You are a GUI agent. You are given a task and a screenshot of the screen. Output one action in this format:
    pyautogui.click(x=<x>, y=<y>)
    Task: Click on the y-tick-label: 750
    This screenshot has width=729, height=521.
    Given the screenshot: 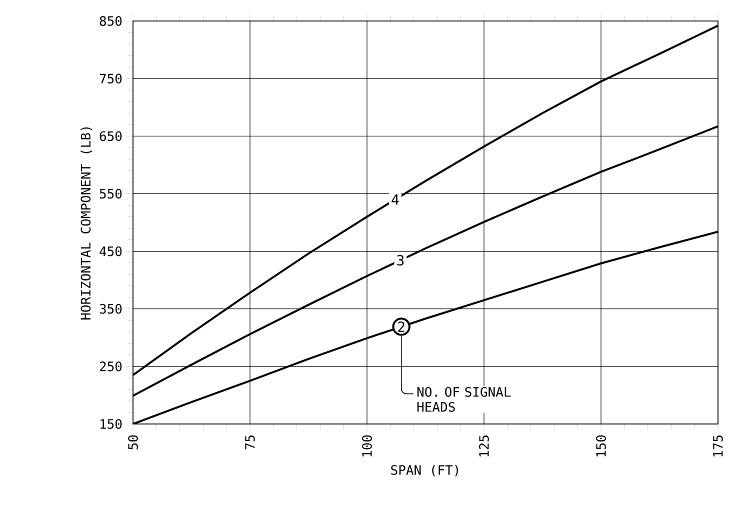 What is the action you would take?
    pyautogui.click(x=111, y=79)
    